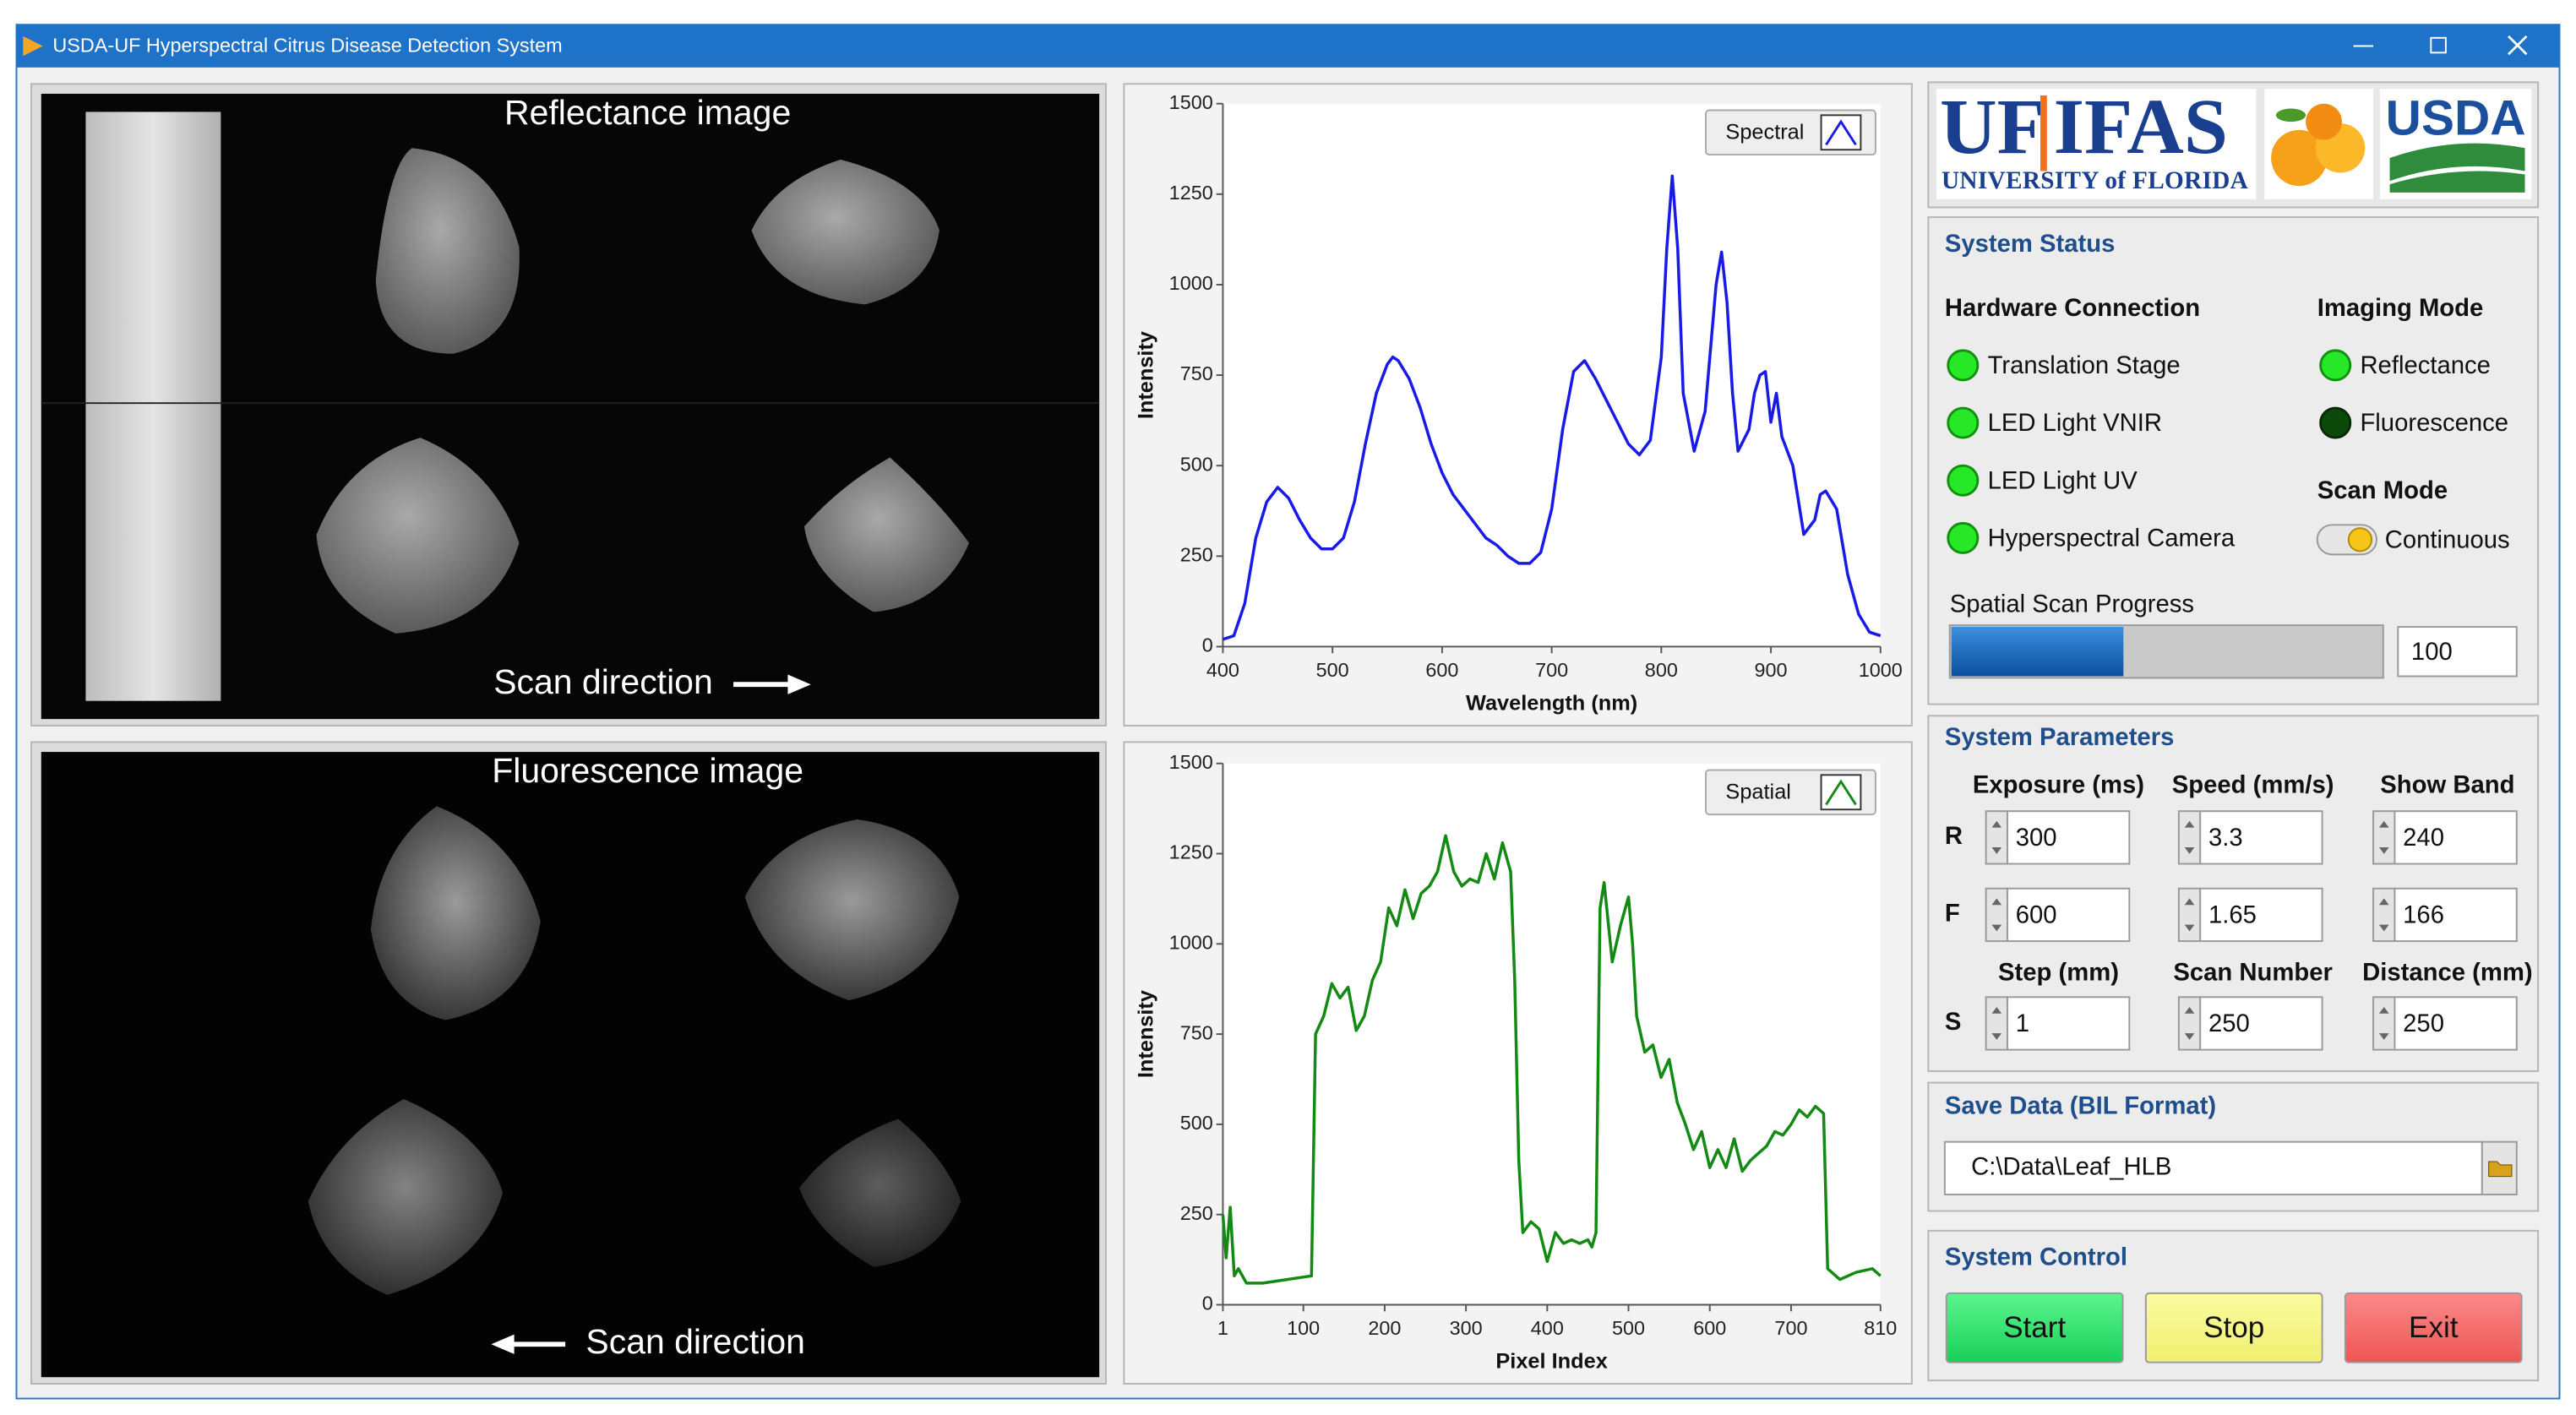 Image resolution: width=2576 pixels, height=1415 pixels. I want to click on section-title: System Control, so click(2036, 1257).